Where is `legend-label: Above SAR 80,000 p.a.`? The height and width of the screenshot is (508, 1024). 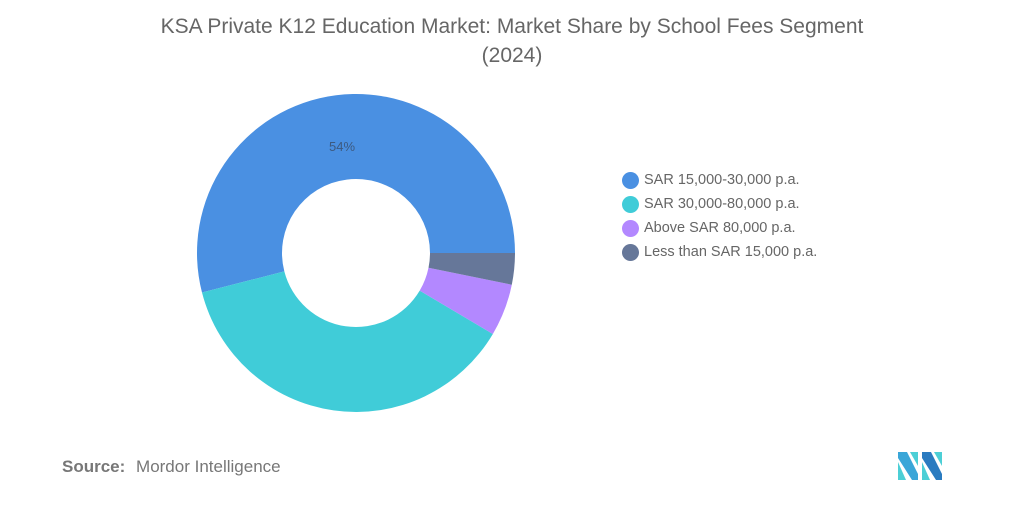 legend-label: Above SAR 80,000 p.a. is located at coordinates (720, 228).